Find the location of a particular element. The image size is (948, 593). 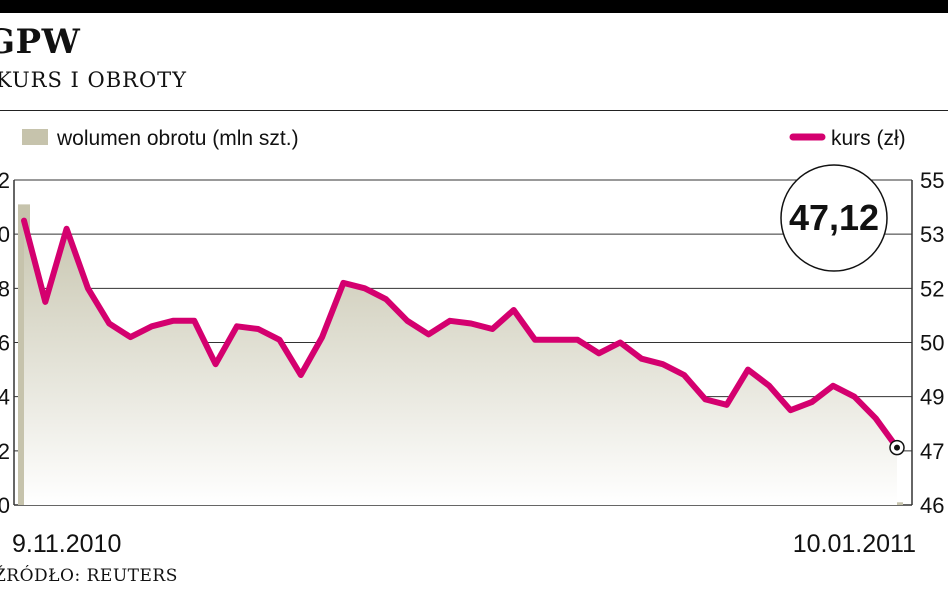

chart-title: GPW is located at coordinates (40, 42).